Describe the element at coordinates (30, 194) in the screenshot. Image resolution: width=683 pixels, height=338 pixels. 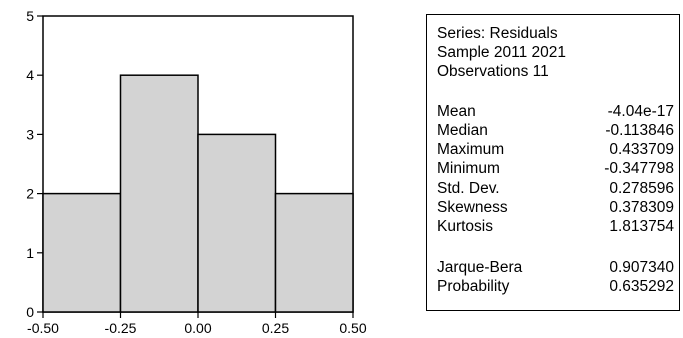
I see `y-tick-label-2: 2` at that location.